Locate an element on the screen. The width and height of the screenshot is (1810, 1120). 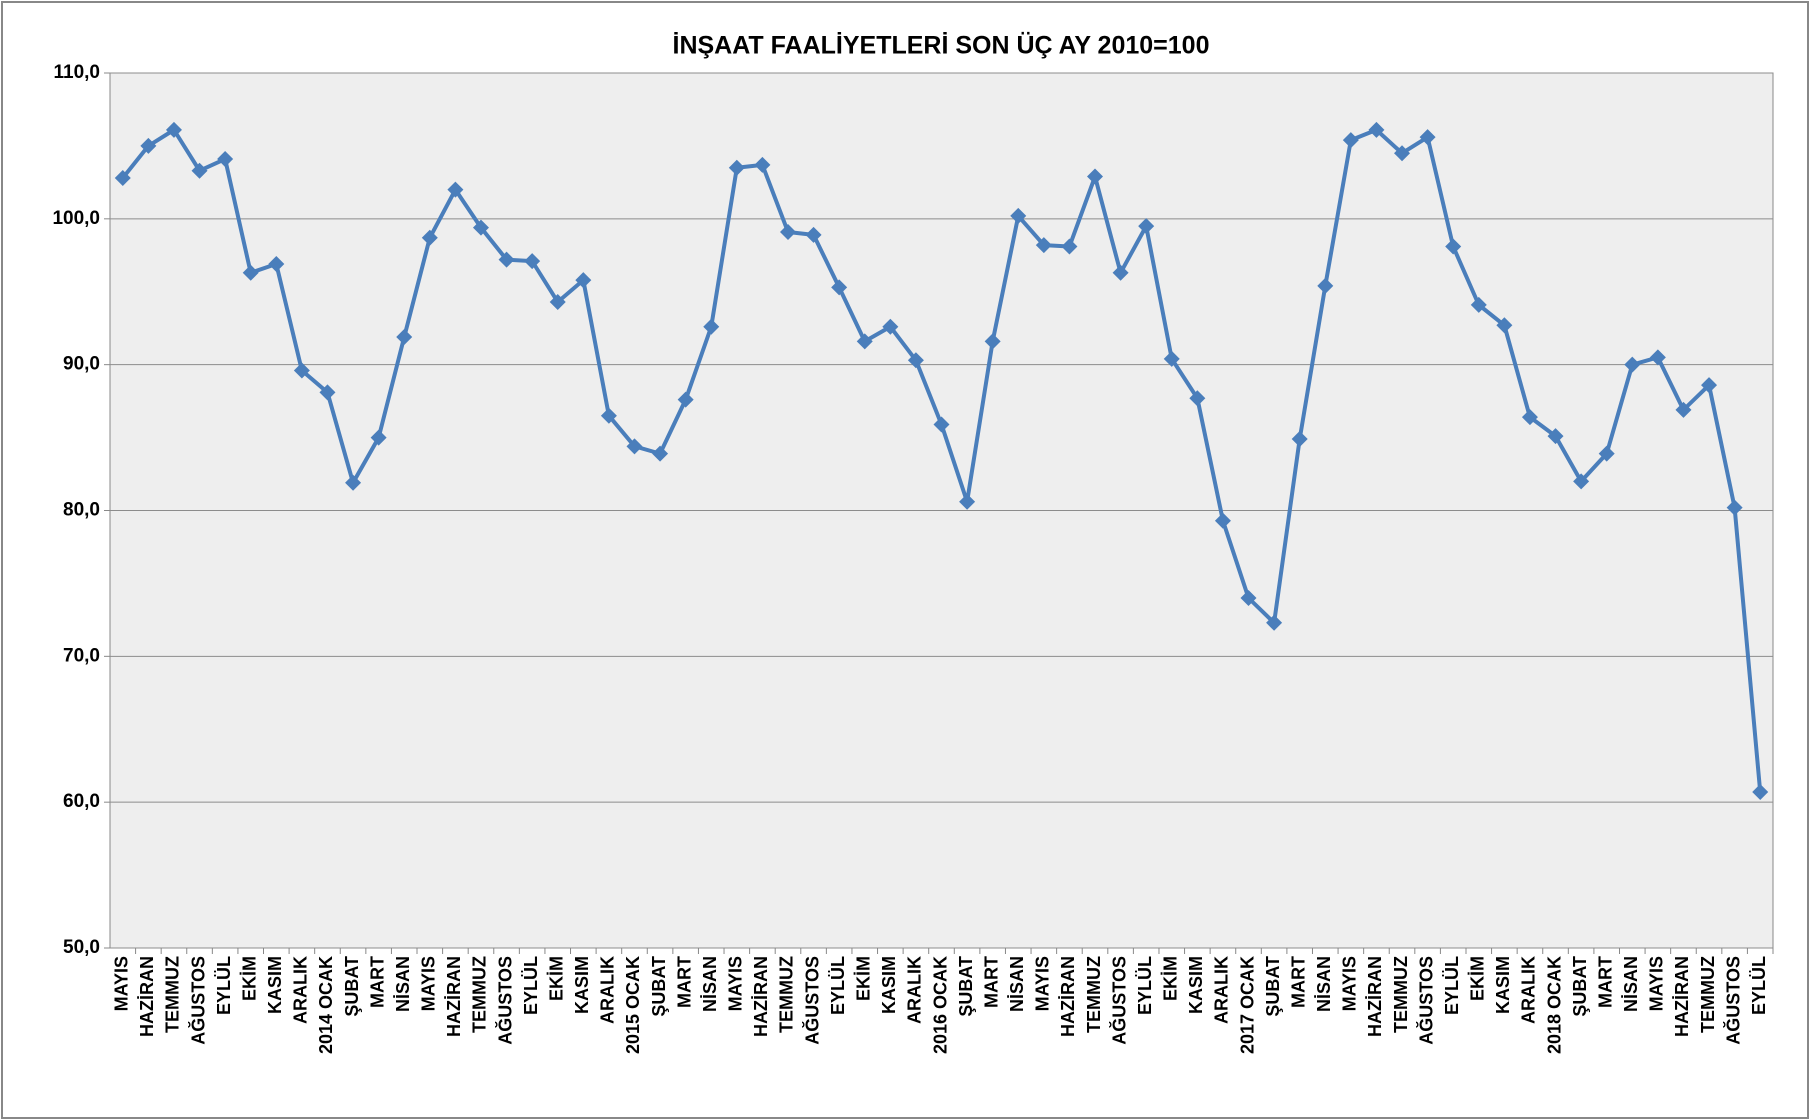
y-tick-label: 70,0 is located at coordinates (81, 655).